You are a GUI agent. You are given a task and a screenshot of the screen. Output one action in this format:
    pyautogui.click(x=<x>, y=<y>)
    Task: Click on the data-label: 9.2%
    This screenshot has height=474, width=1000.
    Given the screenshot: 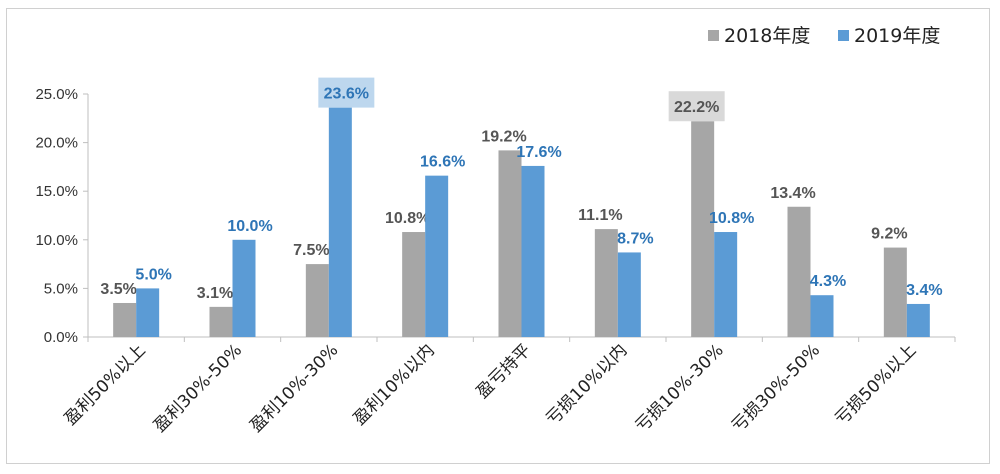 What is the action you would take?
    pyautogui.click(x=889, y=234)
    